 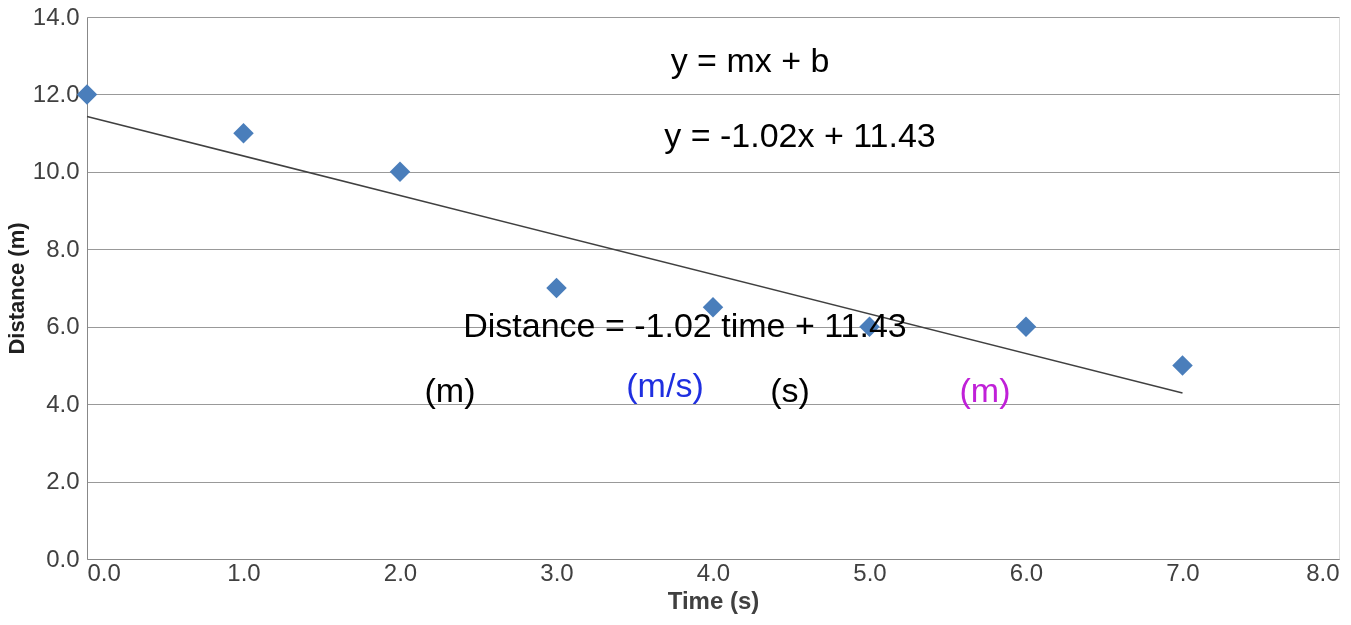 I want to click on x-axis-title: Time (s), so click(x=713, y=600).